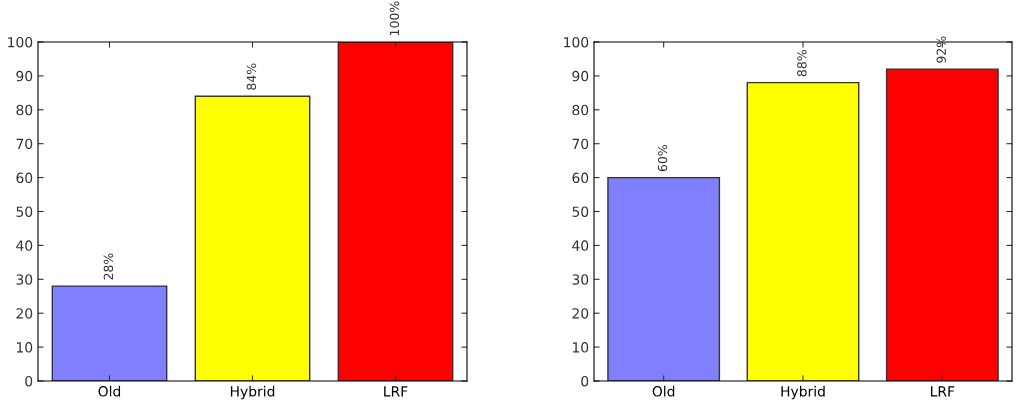  What do you see at coordinates (941, 49) in the screenshot?
I see `data-label: 92%` at bounding box center [941, 49].